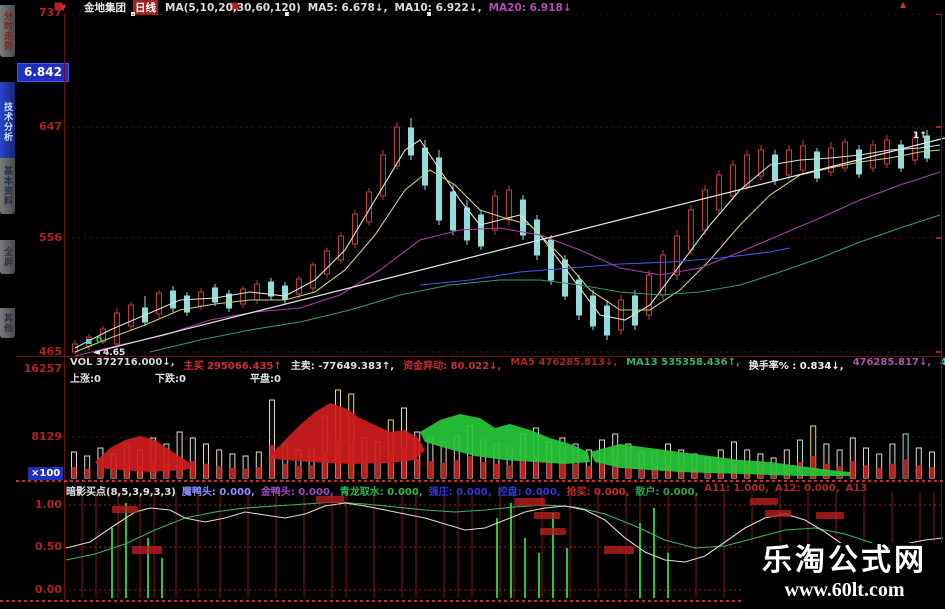  I want to click on decline-count: 下跌:0, so click(170, 379).